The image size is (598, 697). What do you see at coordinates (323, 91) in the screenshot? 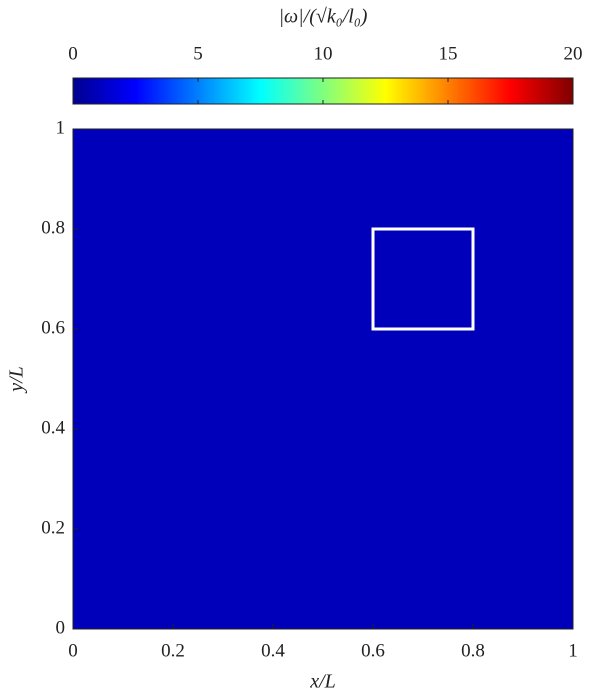
I see `colorbar` at bounding box center [323, 91].